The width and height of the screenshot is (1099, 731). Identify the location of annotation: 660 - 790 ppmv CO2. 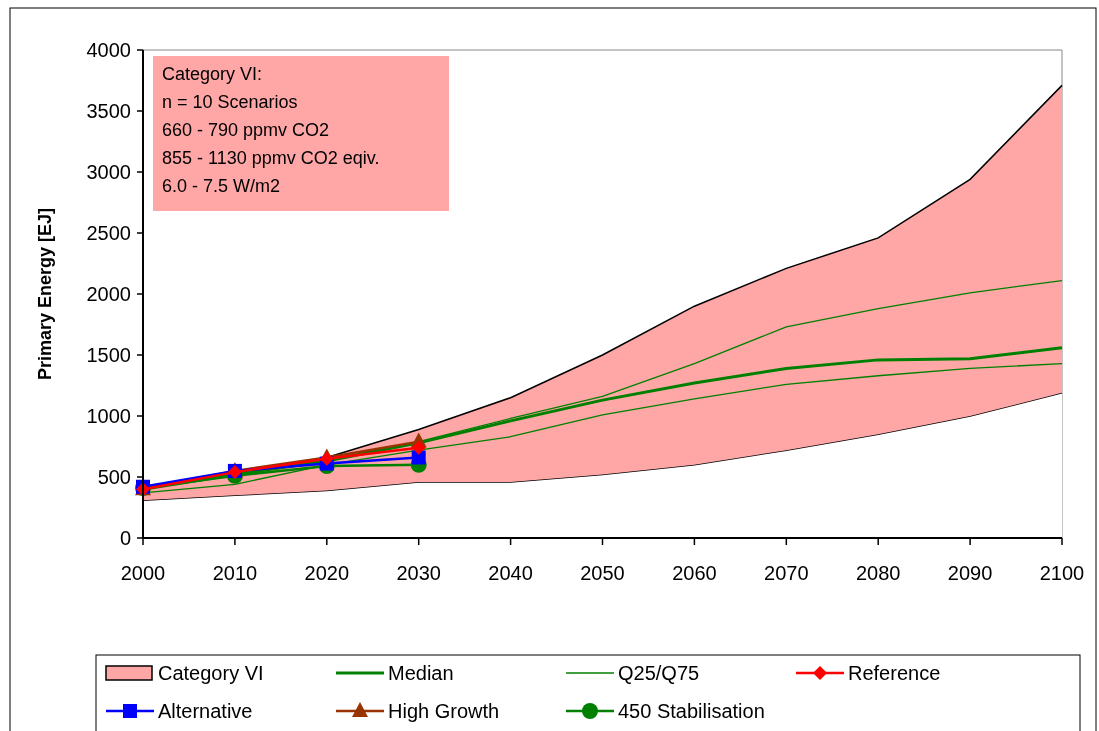
(246, 130).